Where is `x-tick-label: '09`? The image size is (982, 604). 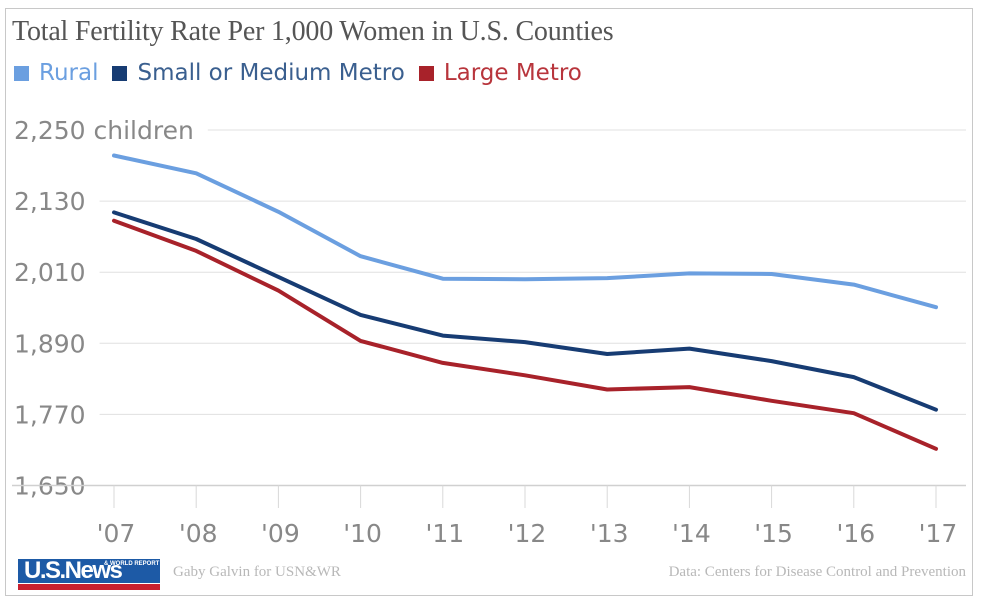
x-tick-label: '09 is located at coordinates (280, 533).